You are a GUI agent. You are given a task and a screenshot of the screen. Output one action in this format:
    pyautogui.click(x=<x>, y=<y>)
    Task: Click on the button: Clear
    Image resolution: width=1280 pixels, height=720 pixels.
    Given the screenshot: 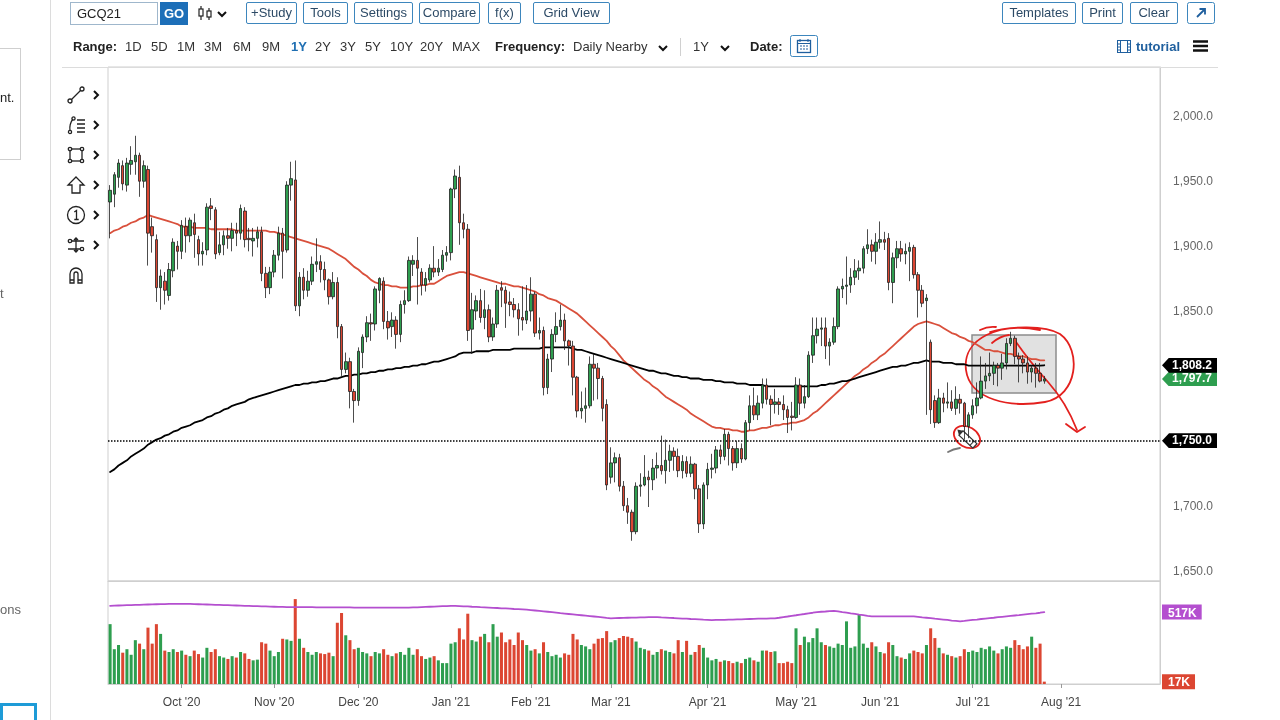 What is the action you would take?
    pyautogui.click(x=1154, y=13)
    